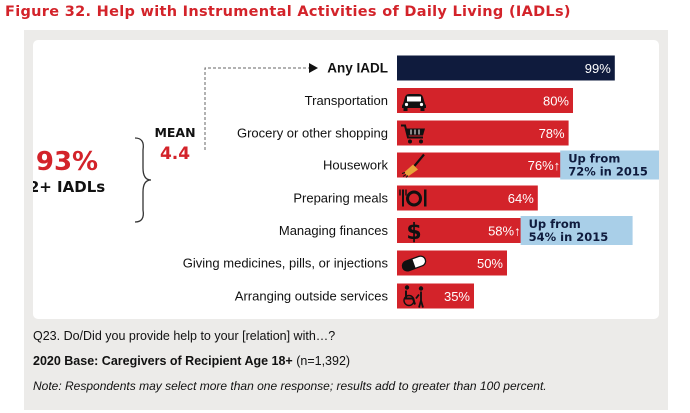 The width and height of the screenshot is (690, 413). What do you see at coordinates (312, 133) in the screenshot?
I see `category-label-grocery-or-other-shopping: Grocery or other shopping` at bounding box center [312, 133].